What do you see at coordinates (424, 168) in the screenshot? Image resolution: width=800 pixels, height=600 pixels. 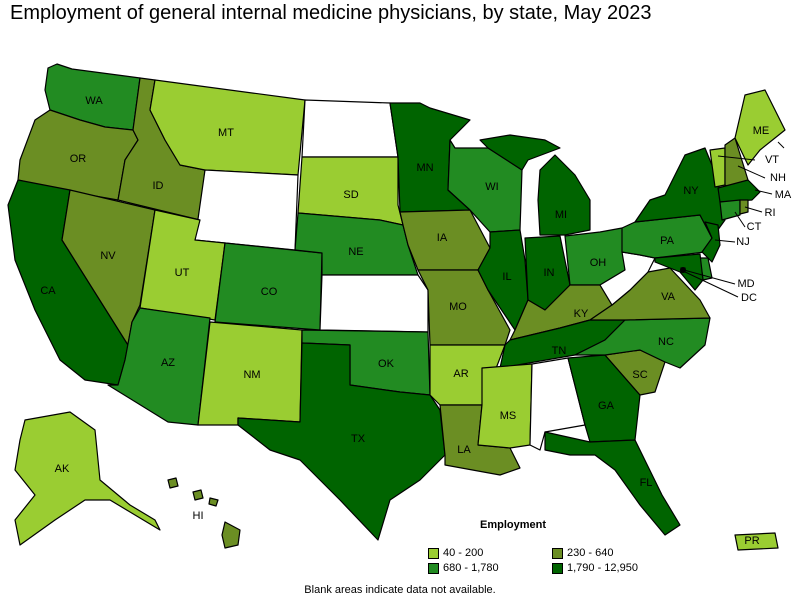 I see `label-mn: MN` at bounding box center [424, 168].